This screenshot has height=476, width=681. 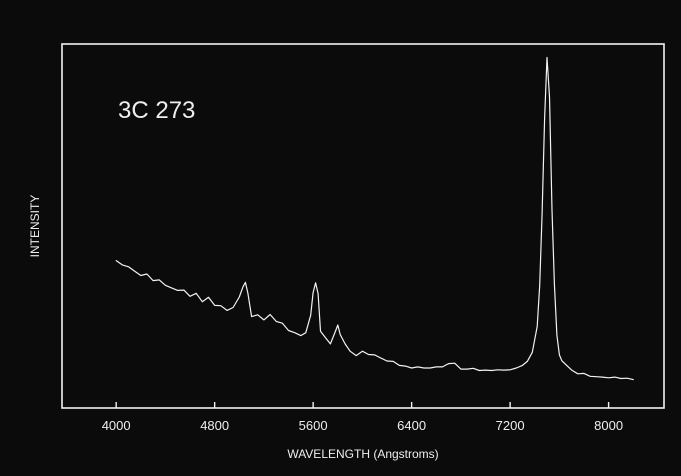 I want to click on x-tick-label: 5600, so click(x=313, y=425).